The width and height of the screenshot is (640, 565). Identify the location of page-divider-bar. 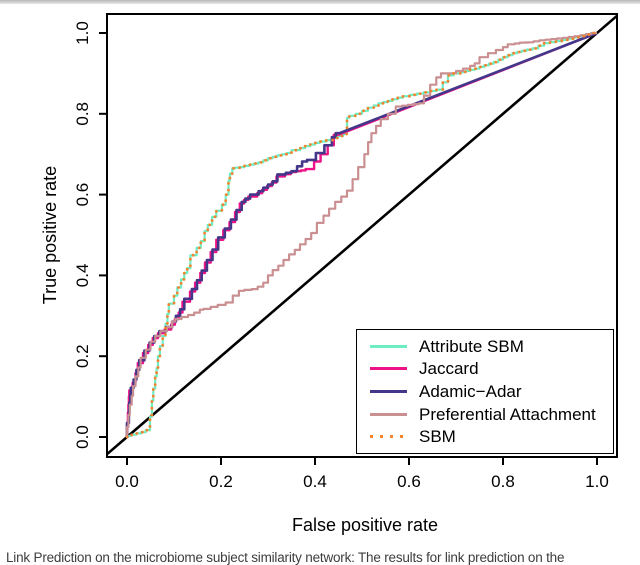
(320, 2).